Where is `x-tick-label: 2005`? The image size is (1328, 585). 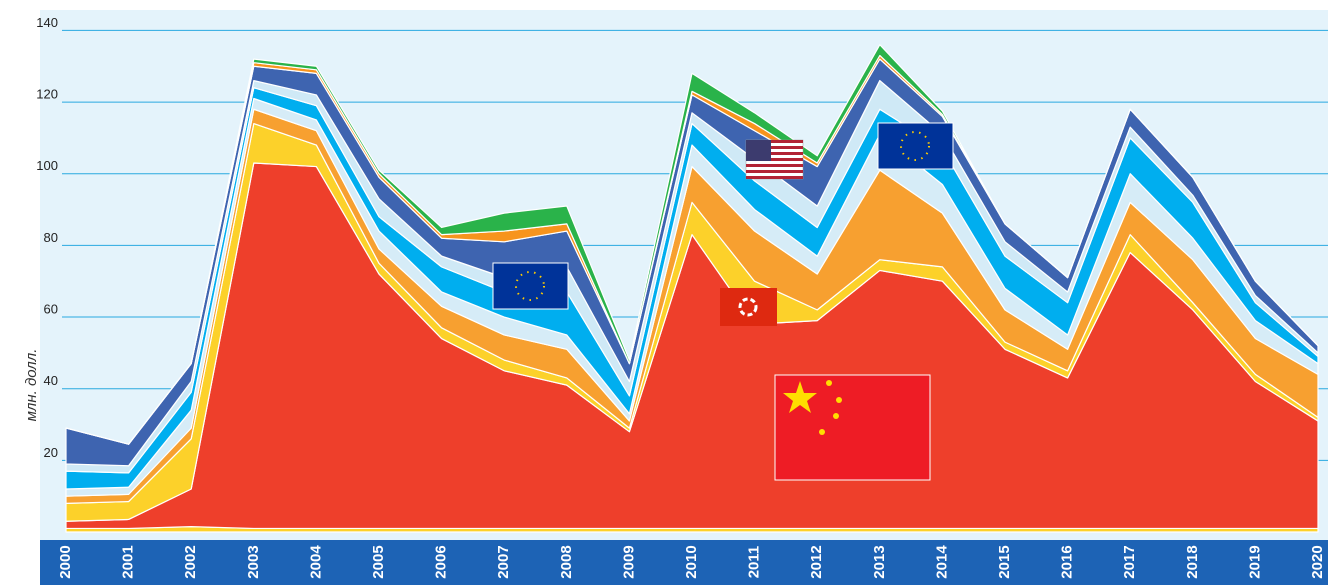 x-tick-label: 2005 is located at coordinates (378, 561).